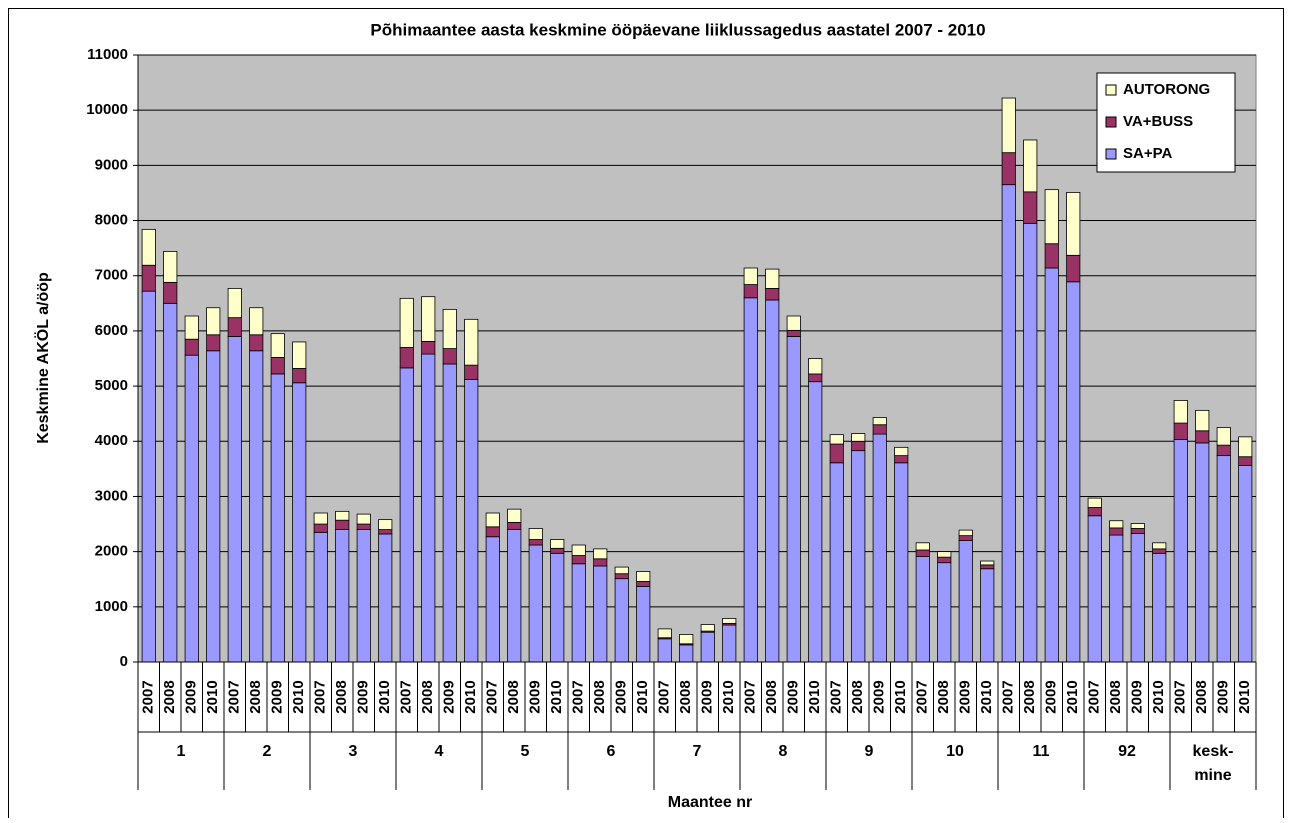  What do you see at coordinates (1166, 89) in the screenshot?
I see `legend-label: AUTORONG` at bounding box center [1166, 89].